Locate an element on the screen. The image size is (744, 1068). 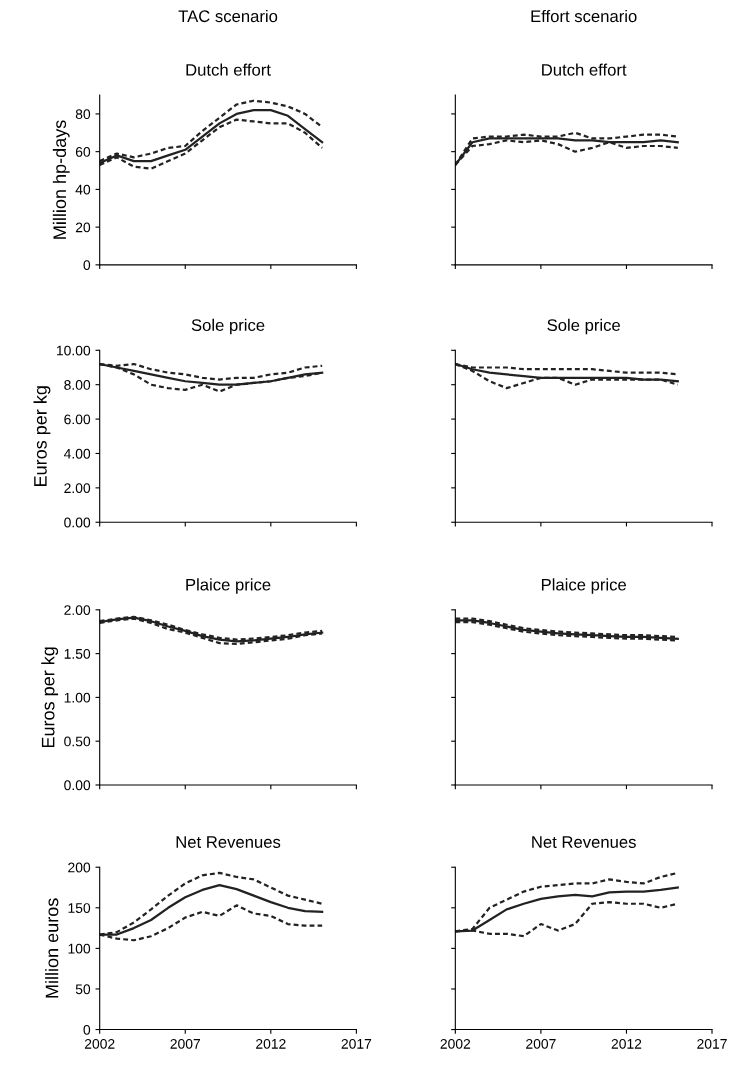
y-tick-label: 1.00 is located at coordinates (77, 697).